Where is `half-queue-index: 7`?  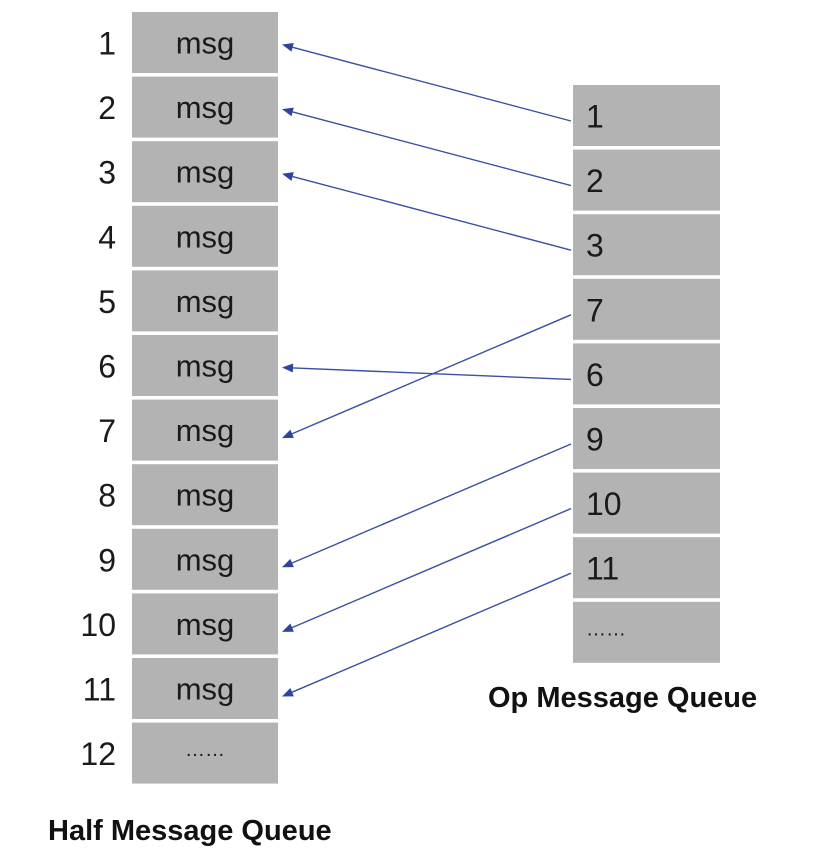 half-queue-index: 7 is located at coordinates (107, 431).